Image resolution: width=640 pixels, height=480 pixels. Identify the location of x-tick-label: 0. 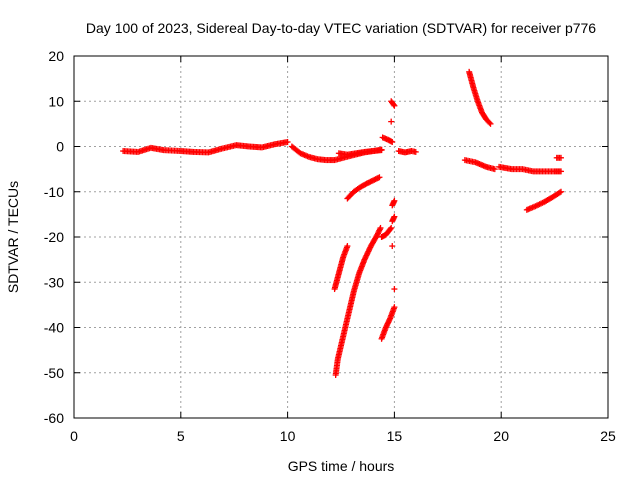
(74, 436).